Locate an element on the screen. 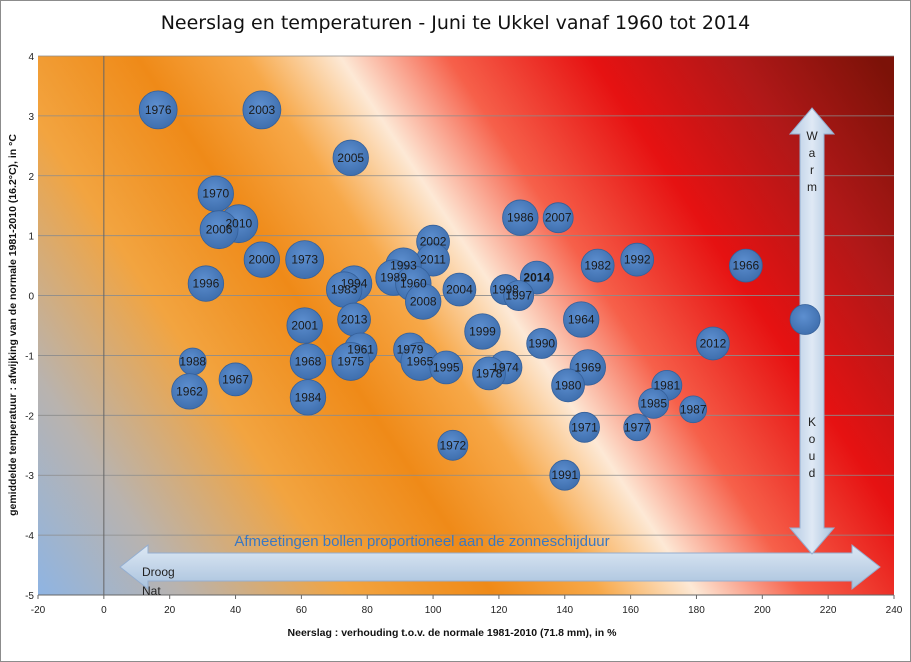 This screenshot has height=662, width=911. bubble-label: 2014 is located at coordinates (536, 278).